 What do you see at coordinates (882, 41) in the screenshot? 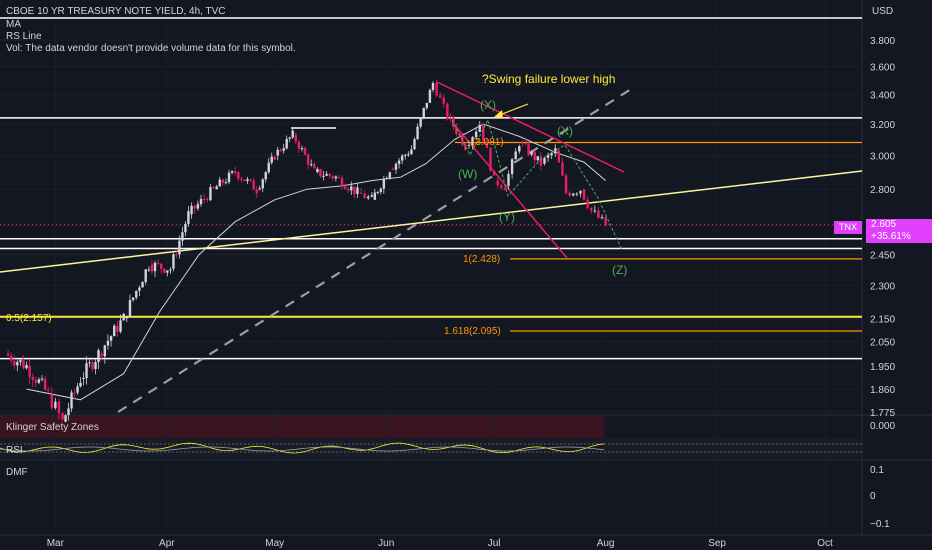
I see `y-tick-label: 3.800` at bounding box center [882, 41].